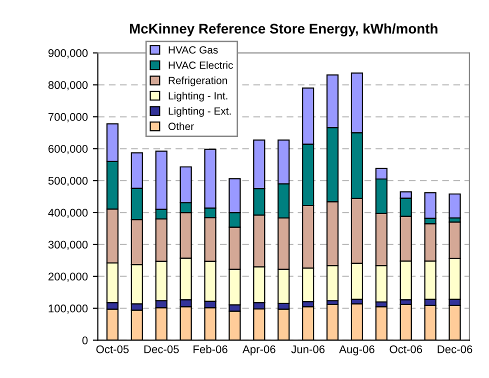  Describe the element at coordinates (68, 149) in the screenshot. I see `y-tick-label: 600,000` at that location.